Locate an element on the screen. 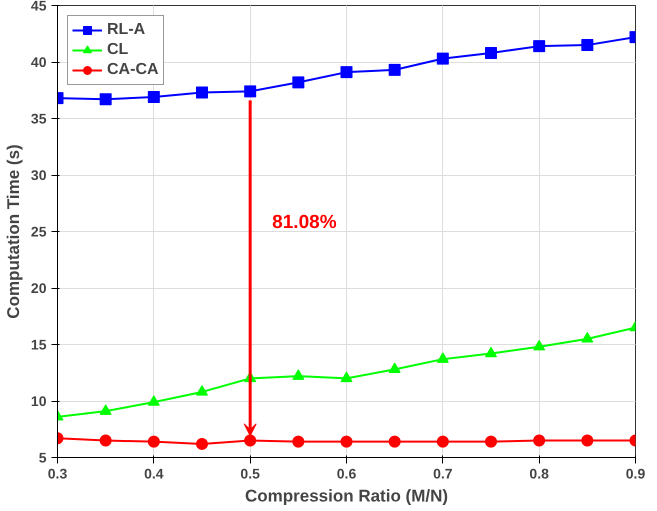 Image resolution: width=657 pixels, height=511 pixels. legend-label: CL is located at coordinates (117, 50).